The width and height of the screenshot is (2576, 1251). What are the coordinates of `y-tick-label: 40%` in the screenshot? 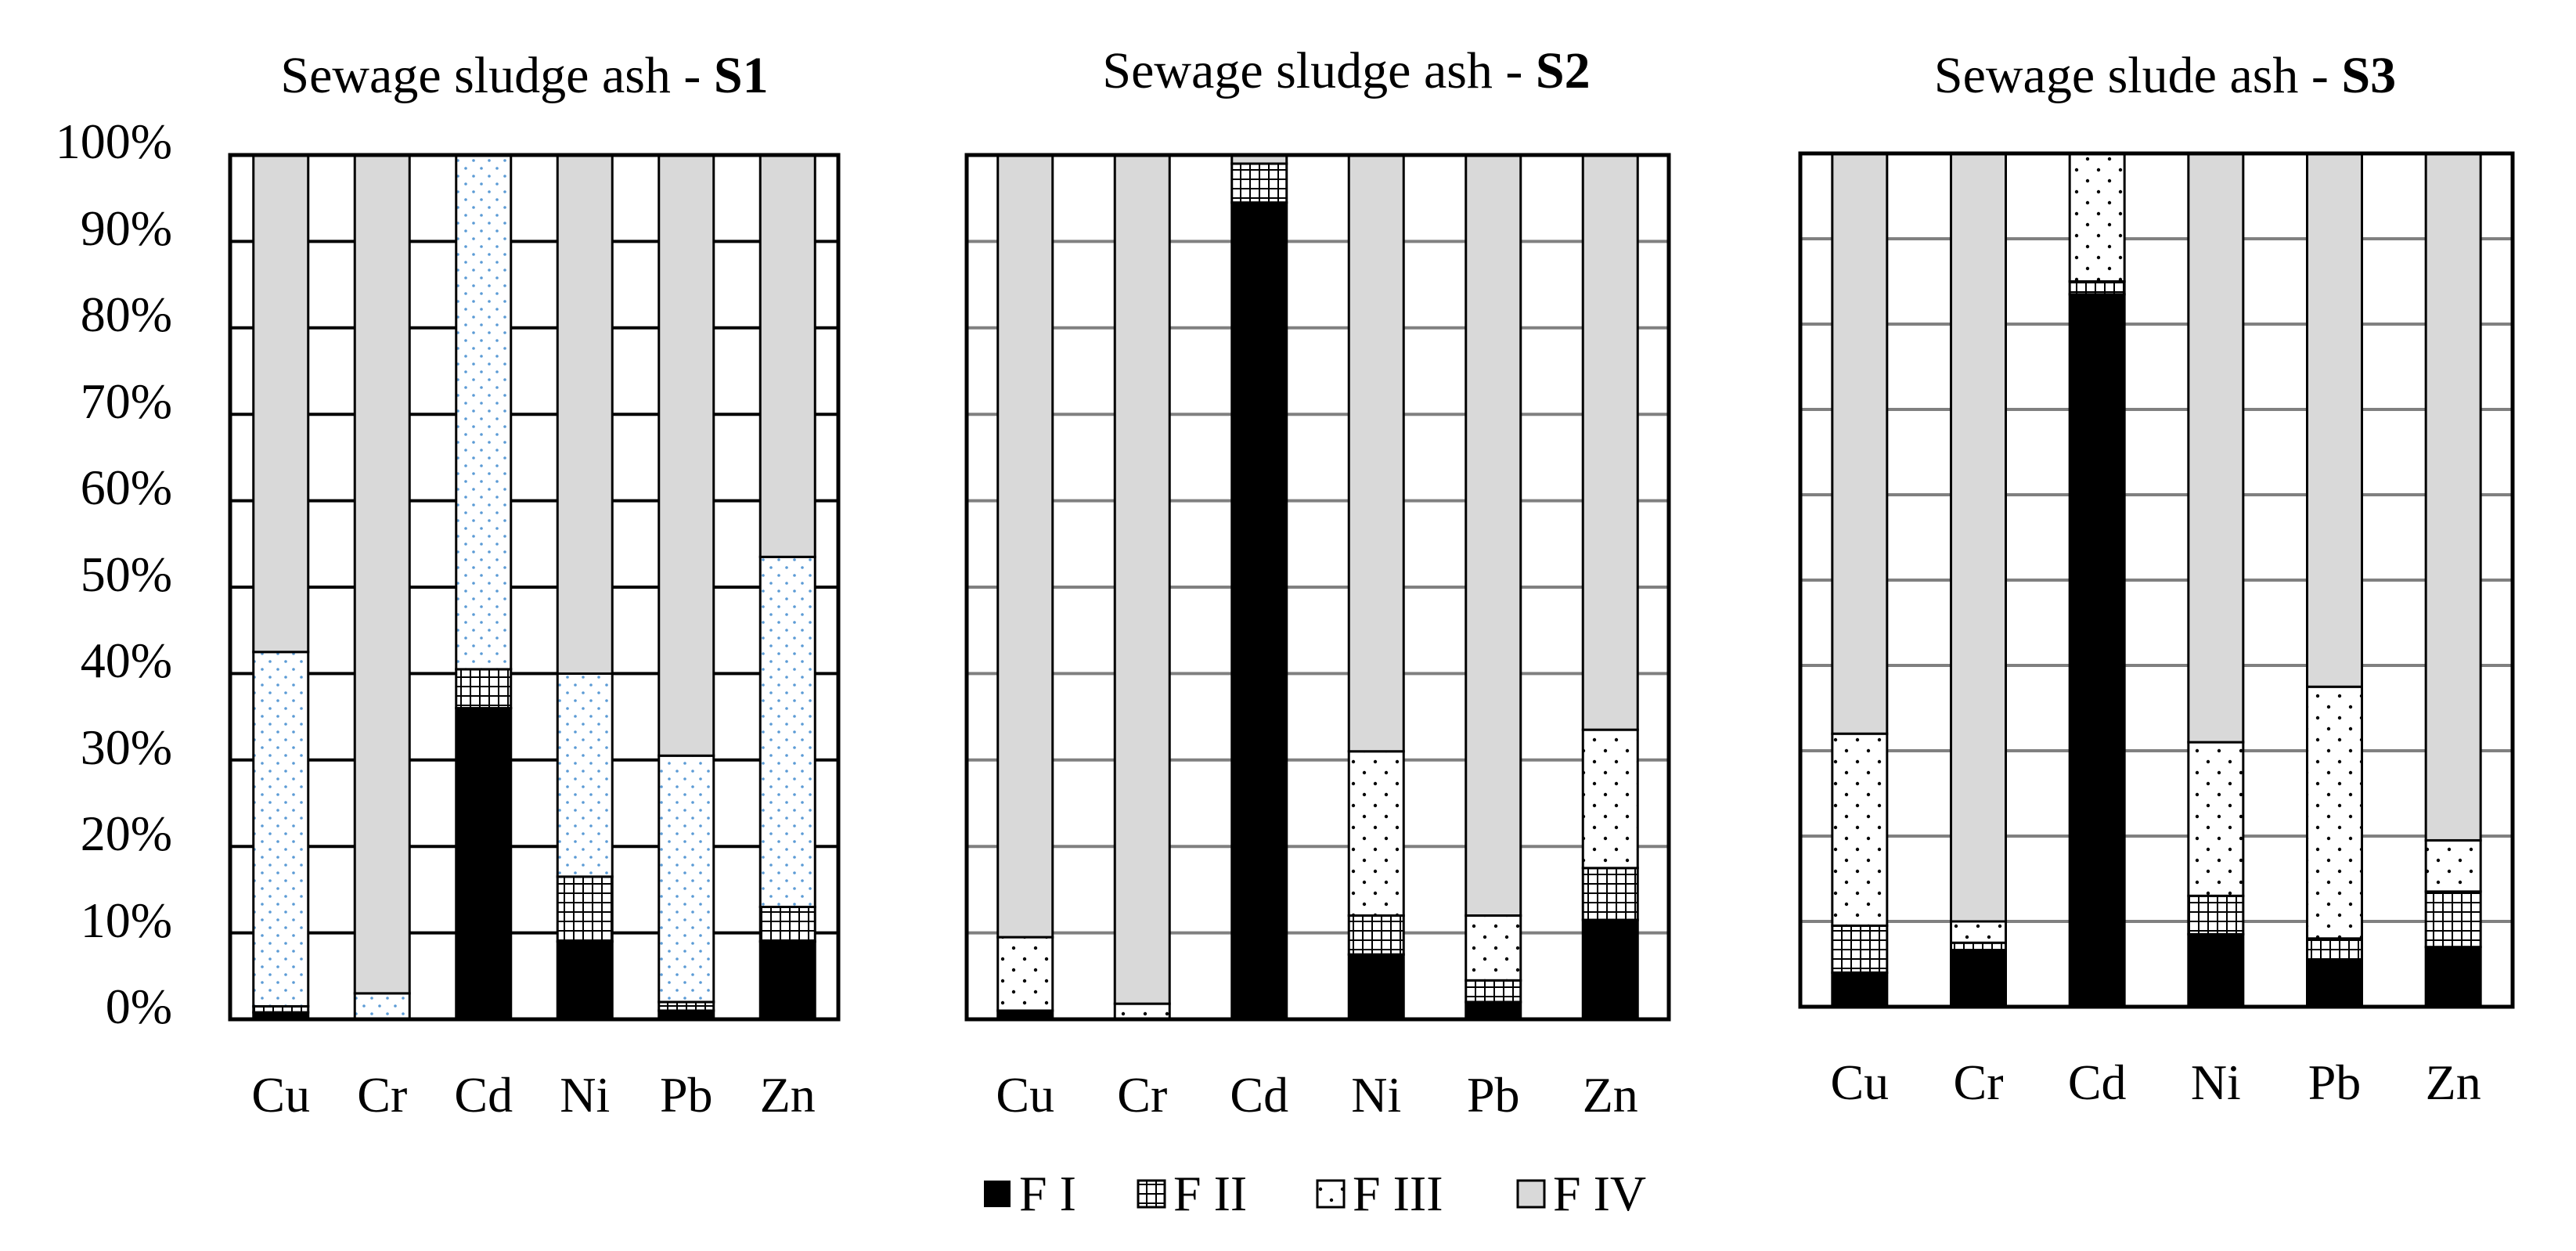 It's located at (126, 660).